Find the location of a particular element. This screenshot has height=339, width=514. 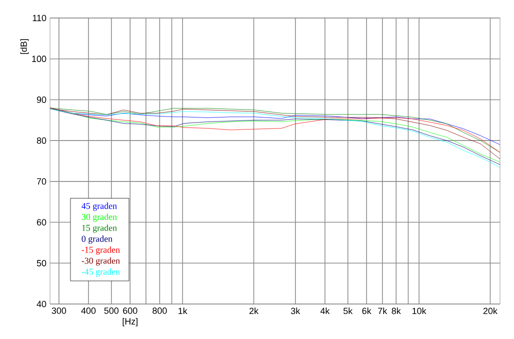

y-tick-label: 40 is located at coordinates (41, 304).